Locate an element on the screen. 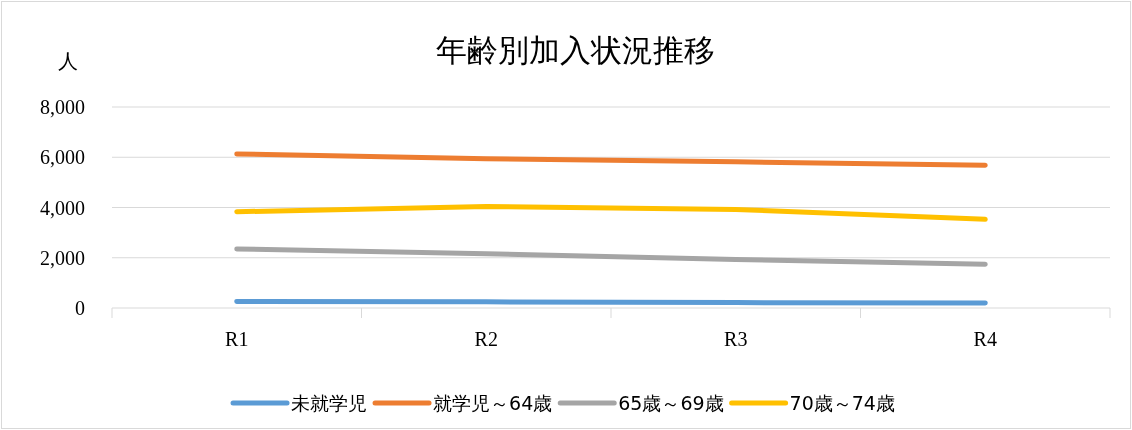  y-tick-label: 8,000 is located at coordinates (62, 107).